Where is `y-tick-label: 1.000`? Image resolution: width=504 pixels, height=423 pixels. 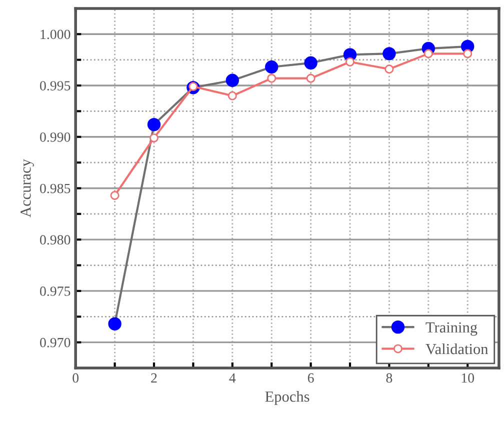
y-tick-label: 1.000 is located at coordinates (55, 35).